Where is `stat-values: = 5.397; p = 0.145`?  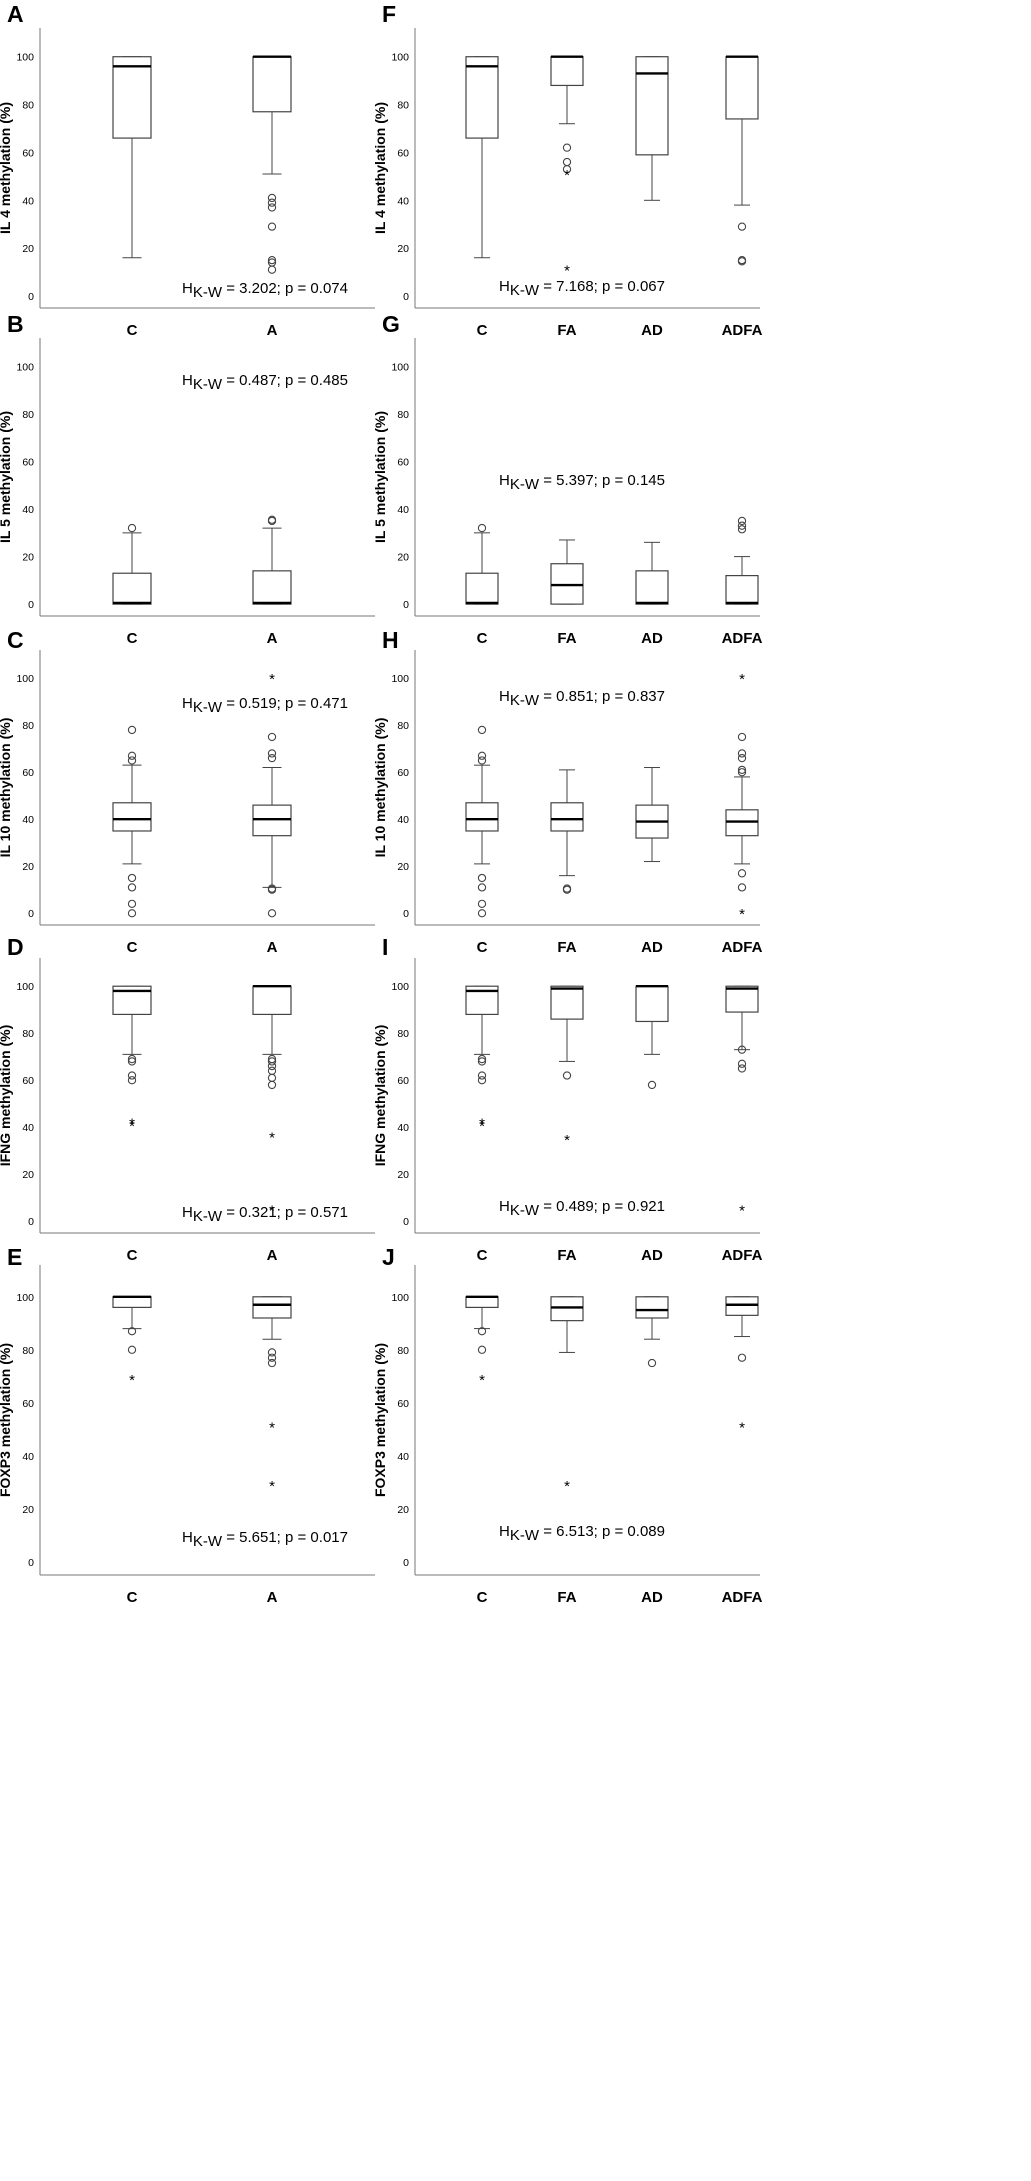
stat-values: = 5.397; p = 0.145 is located at coordinates (602, 480).